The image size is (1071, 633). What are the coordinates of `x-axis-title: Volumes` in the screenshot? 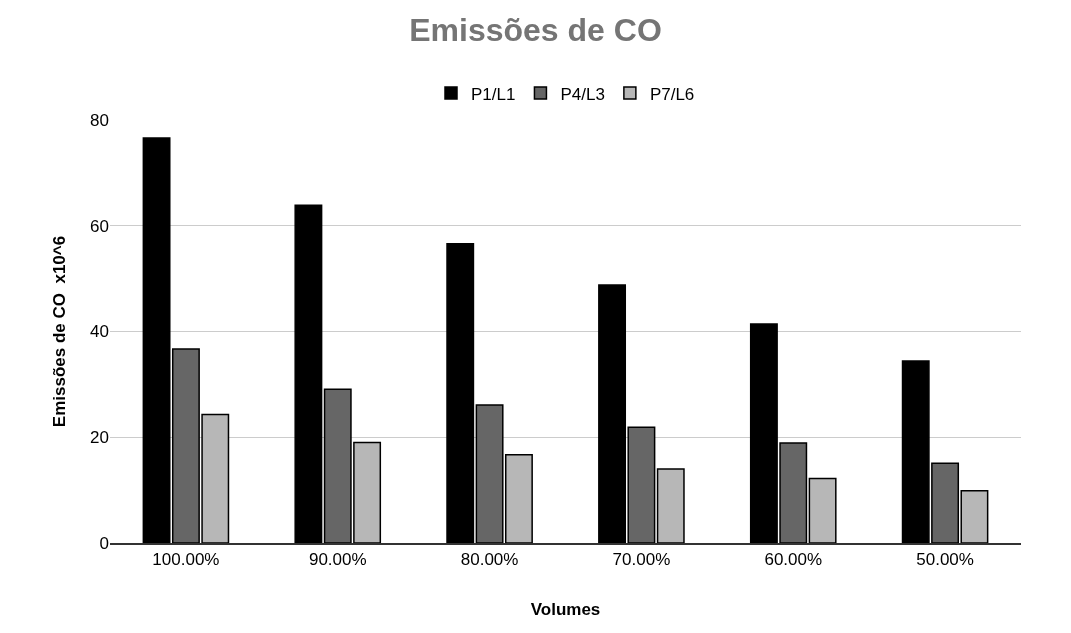 It's located at (565, 610).